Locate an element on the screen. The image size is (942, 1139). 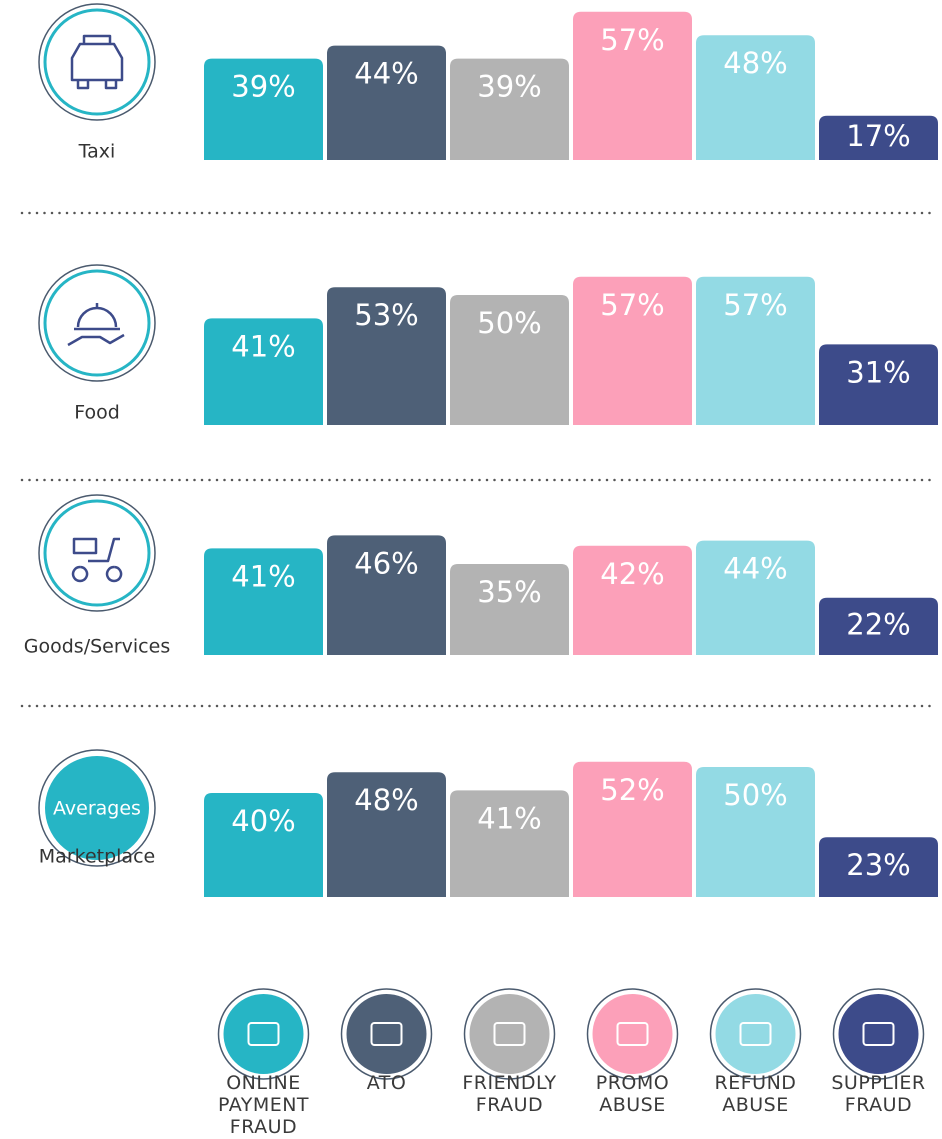
value-label: 31% is located at coordinates (878, 372).